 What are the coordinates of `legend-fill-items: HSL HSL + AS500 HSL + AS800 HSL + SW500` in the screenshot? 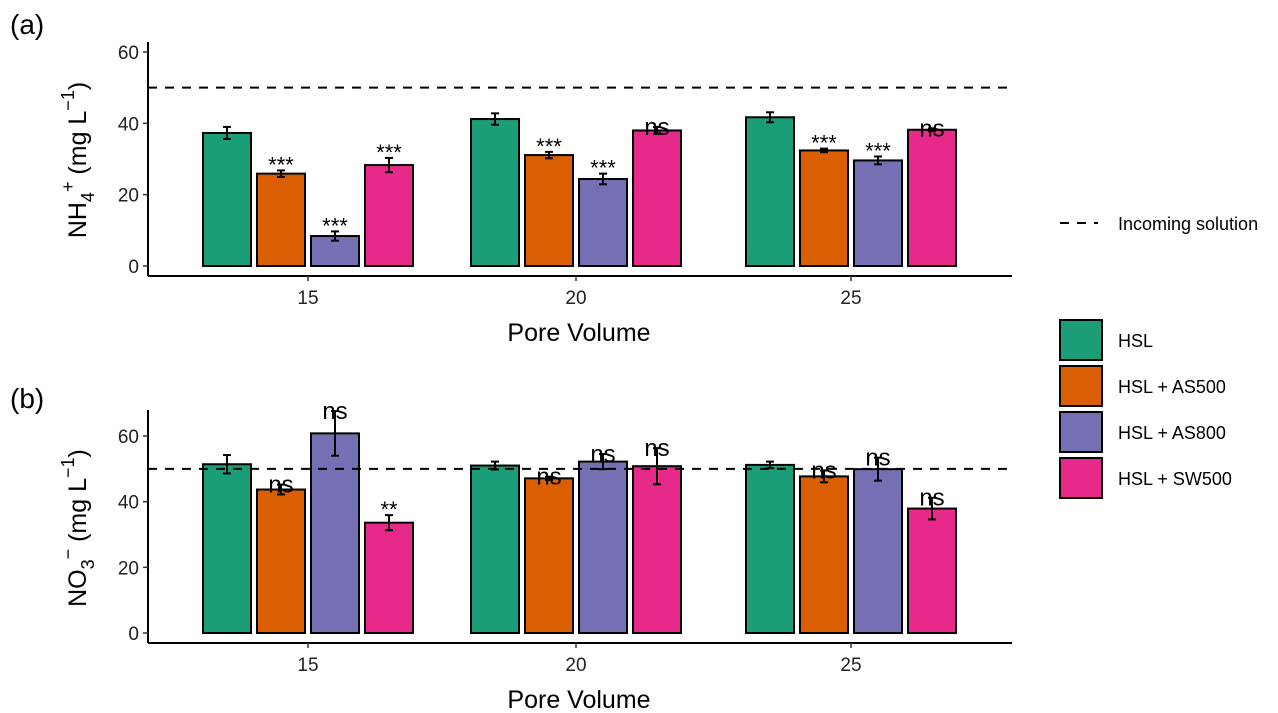 It's located at (1145, 409).